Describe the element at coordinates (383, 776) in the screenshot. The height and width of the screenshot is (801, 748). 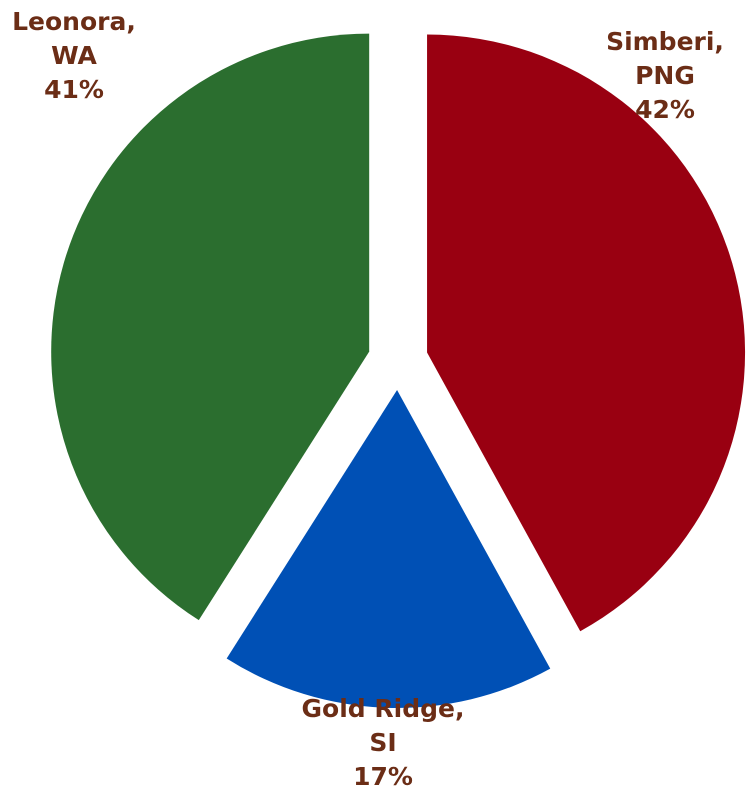
I see `slice-percent-label: 17%` at that location.